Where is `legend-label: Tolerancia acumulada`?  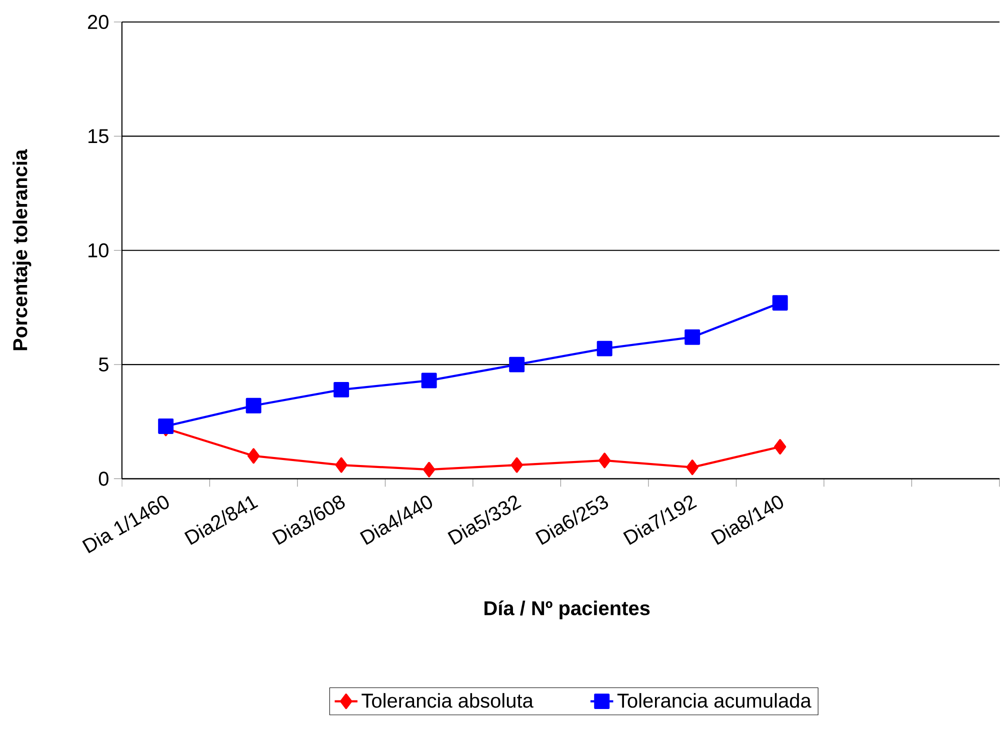
legend-label: Tolerancia acumulada is located at coordinates (714, 700).